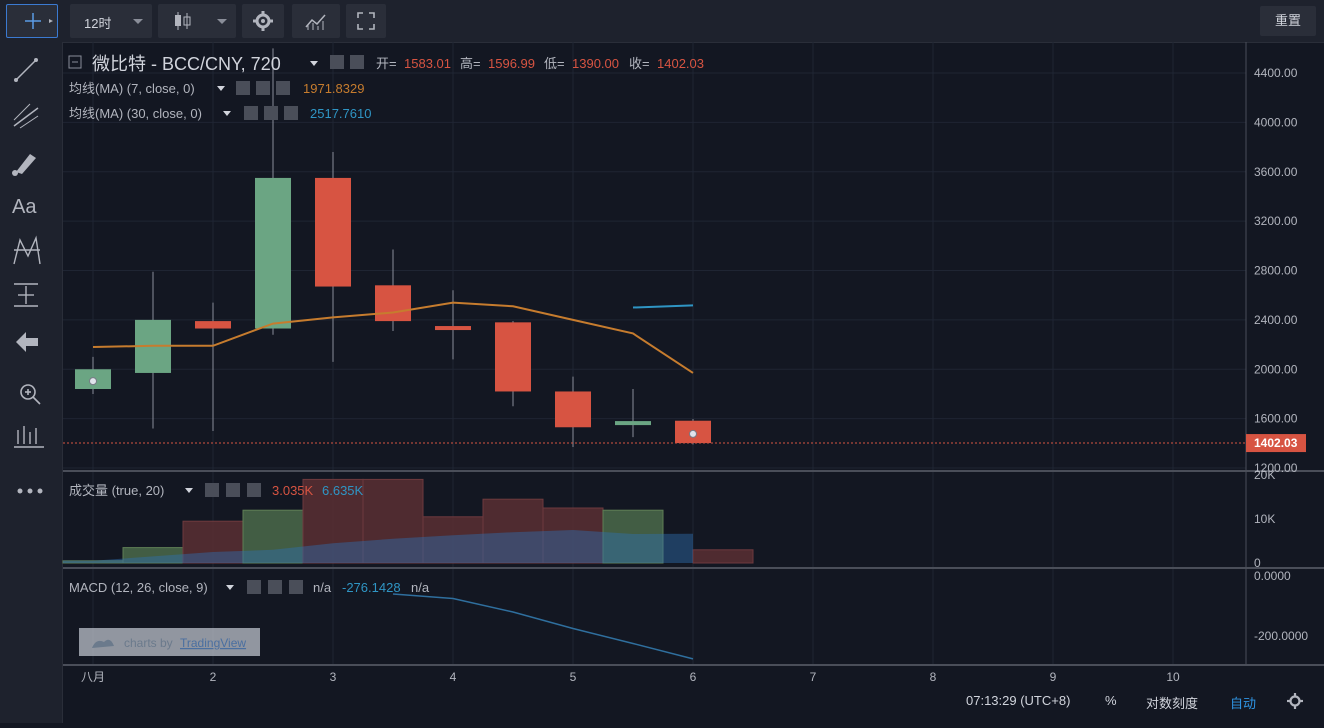 This screenshot has height=728, width=1324. I want to click on time-tick-label: 10, so click(1173, 677).